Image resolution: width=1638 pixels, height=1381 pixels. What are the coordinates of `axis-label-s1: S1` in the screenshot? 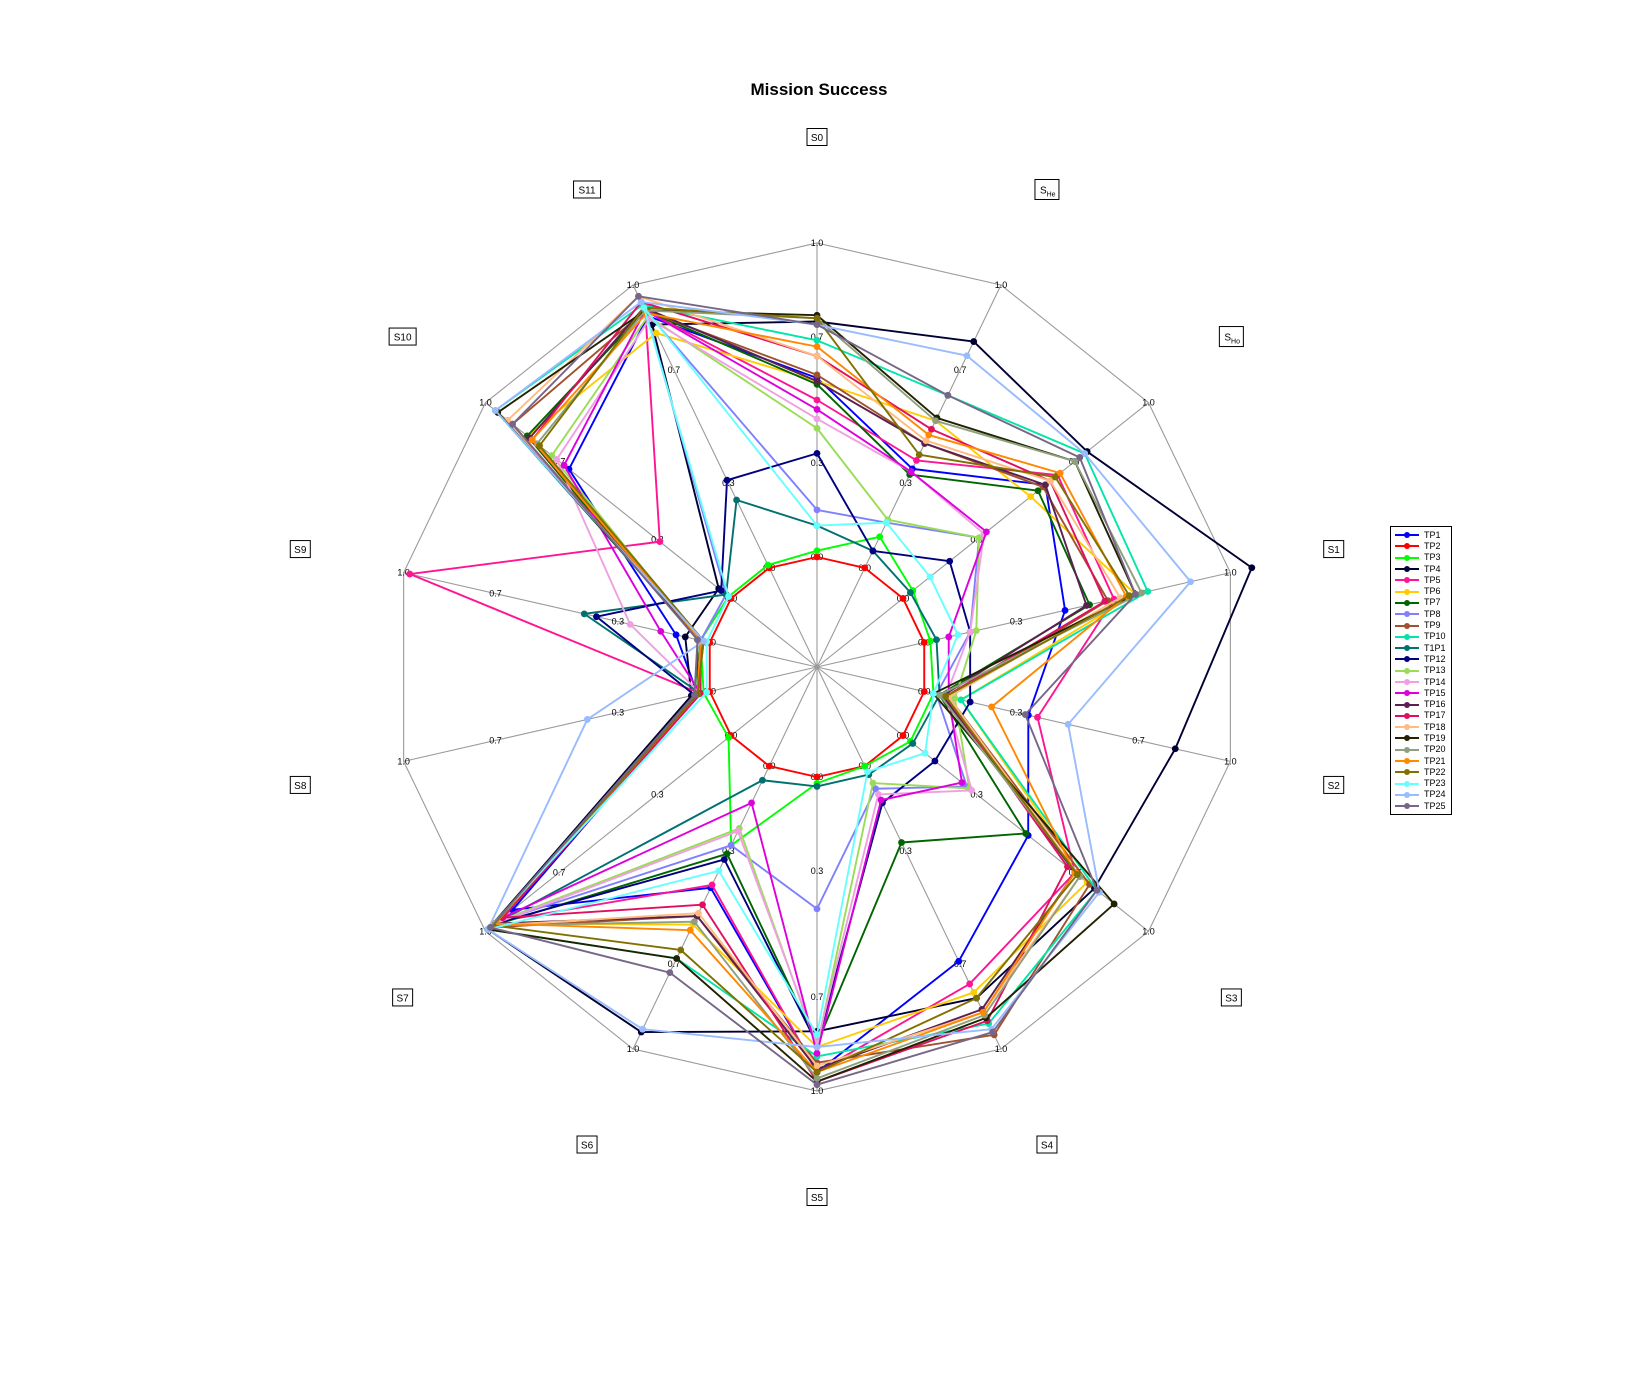 It's located at (1334, 549).